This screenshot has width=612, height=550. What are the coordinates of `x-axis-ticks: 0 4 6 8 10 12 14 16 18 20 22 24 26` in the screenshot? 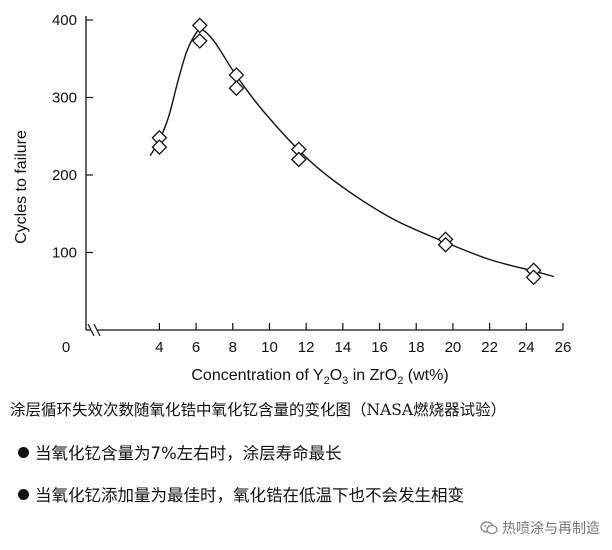 It's located at (317, 339).